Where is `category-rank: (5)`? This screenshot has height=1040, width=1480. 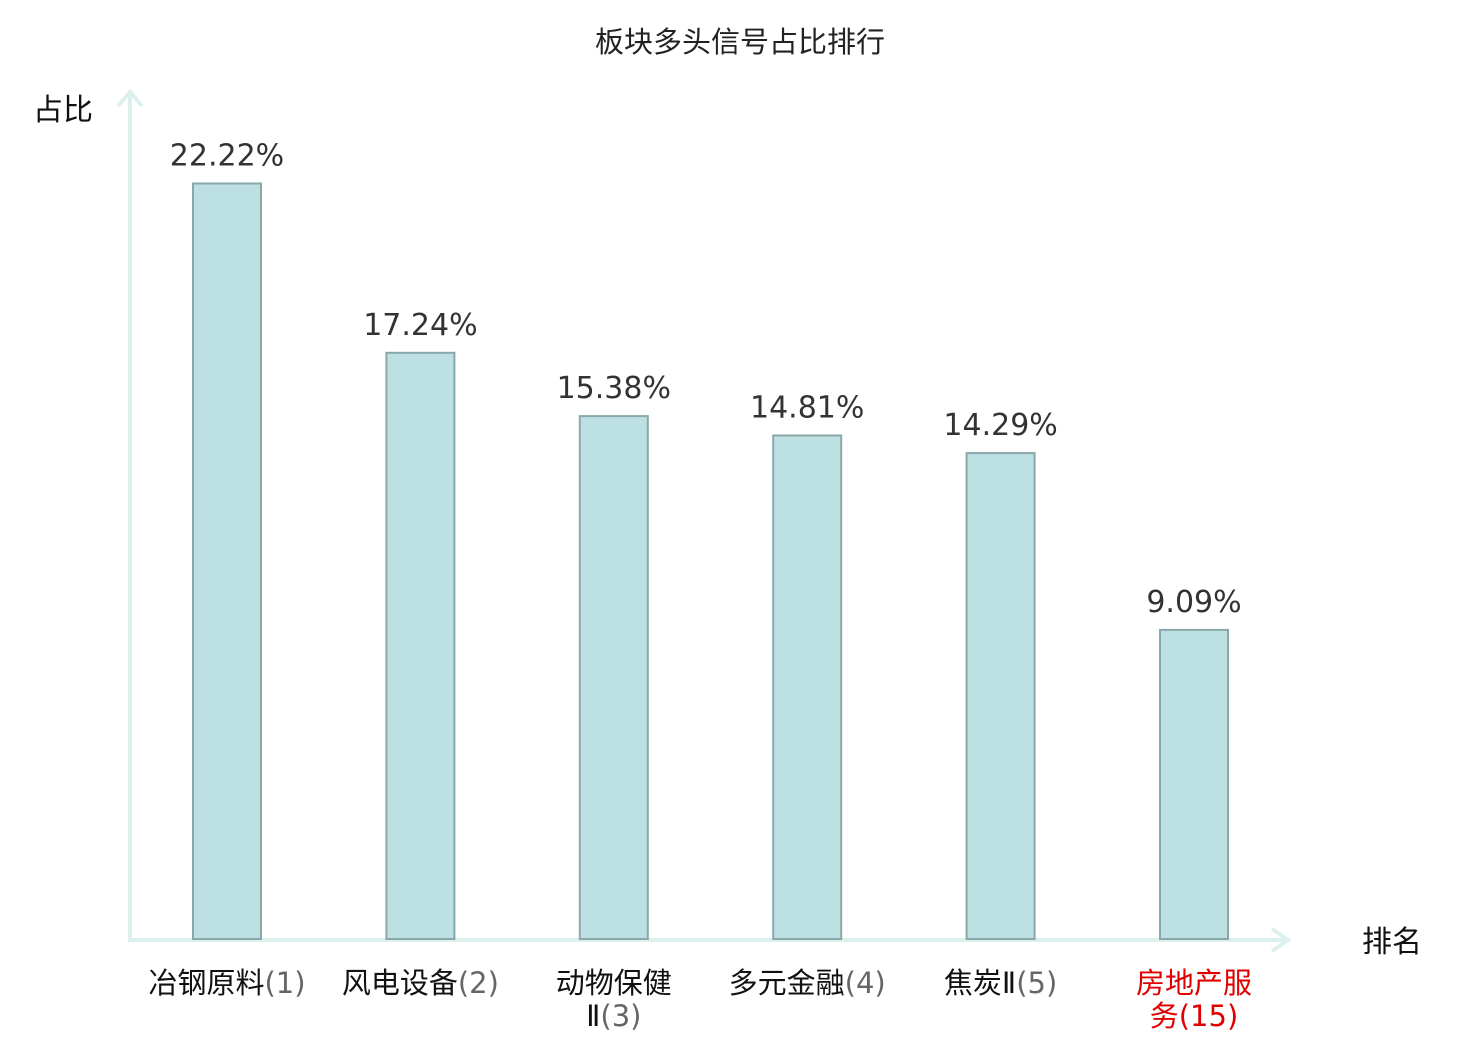 category-rank: (5) is located at coordinates (1036, 983).